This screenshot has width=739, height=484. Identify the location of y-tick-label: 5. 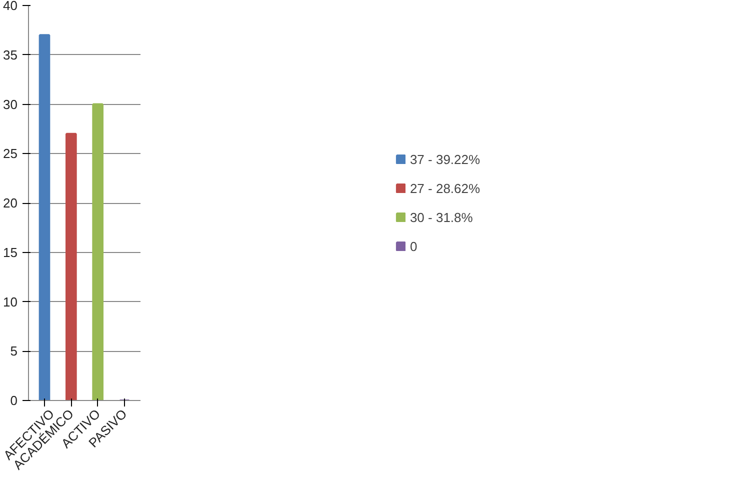
(14, 351).